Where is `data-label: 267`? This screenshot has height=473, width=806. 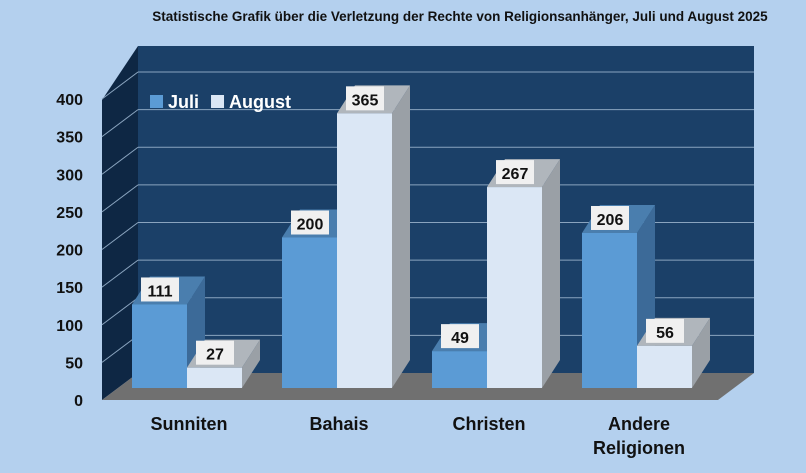
data-label: 267 is located at coordinates (515, 174).